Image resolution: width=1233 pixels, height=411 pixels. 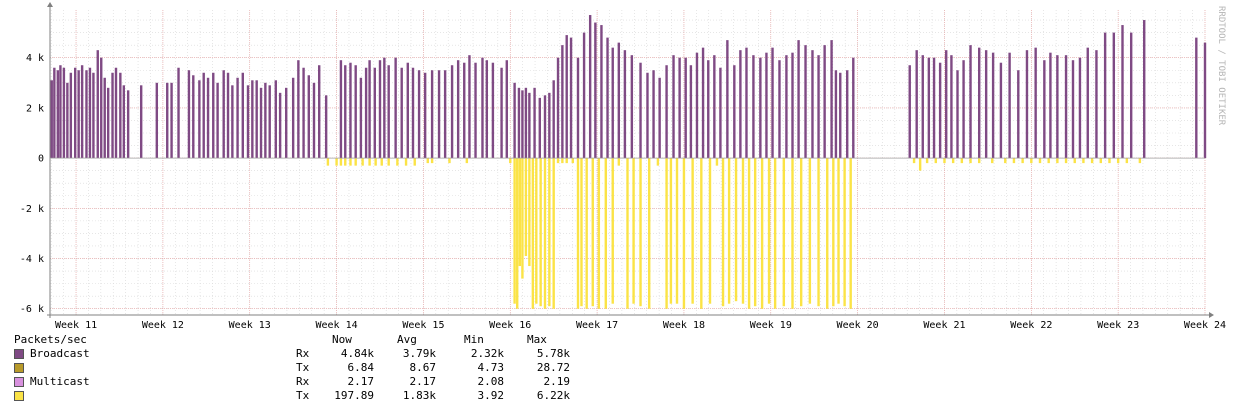 What do you see at coordinates (32, 259) in the screenshot?
I see `y-tick-label: -4 k` at bounding box center [32, 259].